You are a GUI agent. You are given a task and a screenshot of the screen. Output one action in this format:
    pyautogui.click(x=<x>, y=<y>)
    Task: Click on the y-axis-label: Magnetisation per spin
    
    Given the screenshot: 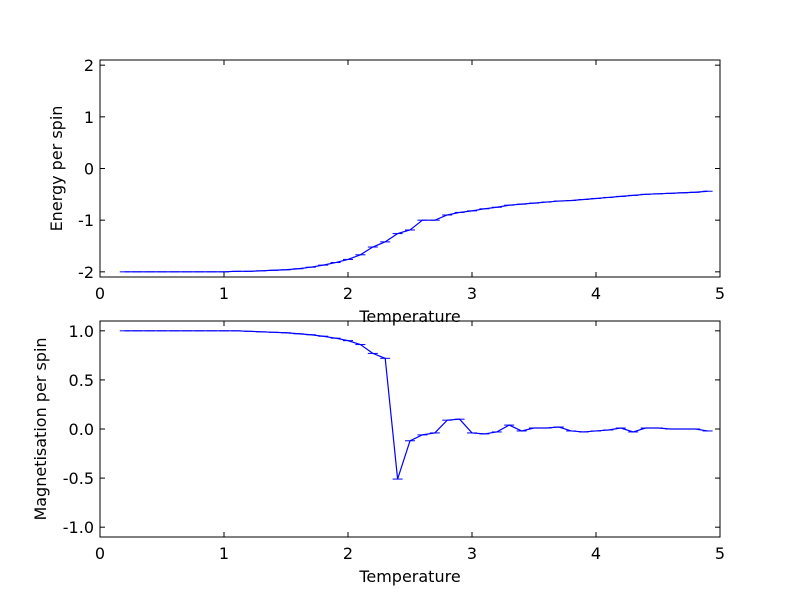 What is the action you would take?
    pyautogui.click(x=40, y=428)
    